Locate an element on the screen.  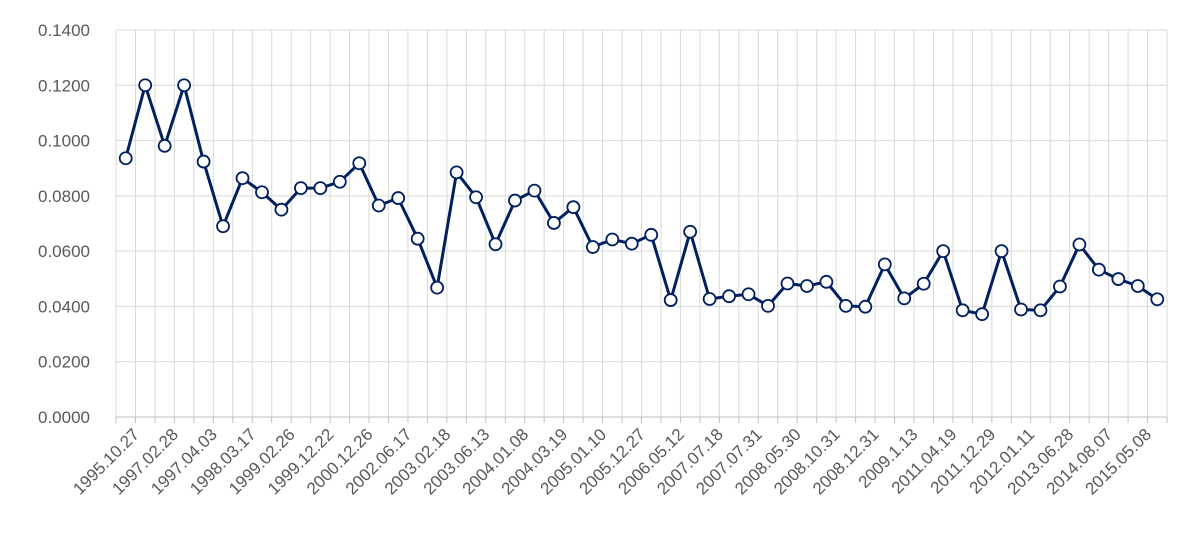
y-tick-label: 0.0200 is located at coordinates (64, 362).